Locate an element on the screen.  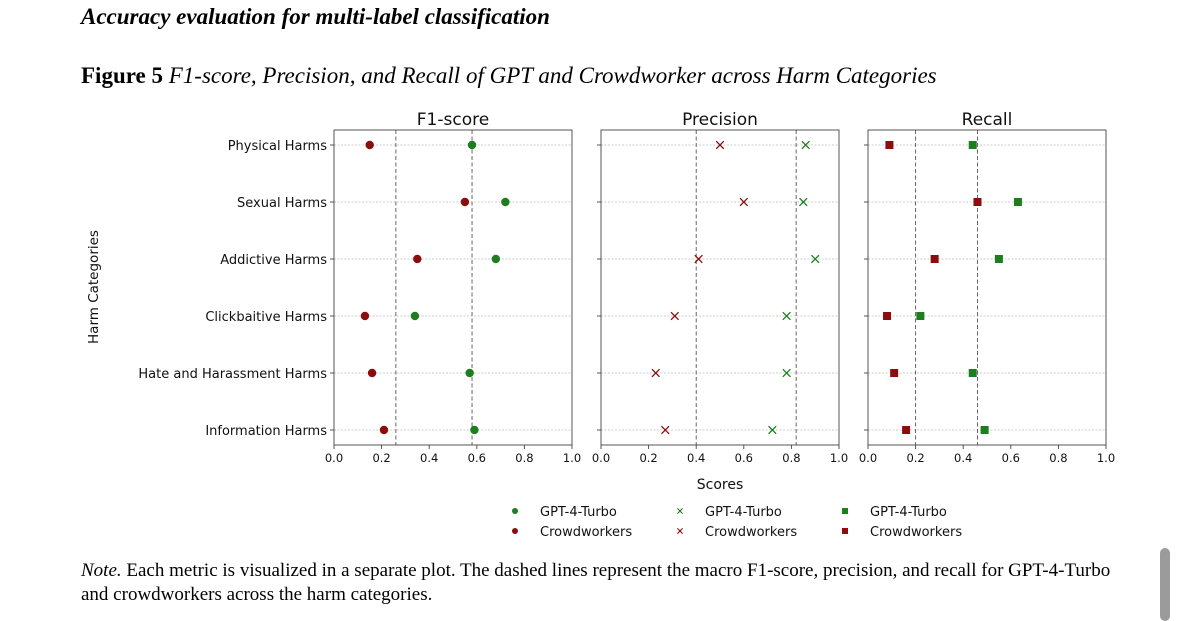
panel-title: Precision is located at coordinates (720, 120).